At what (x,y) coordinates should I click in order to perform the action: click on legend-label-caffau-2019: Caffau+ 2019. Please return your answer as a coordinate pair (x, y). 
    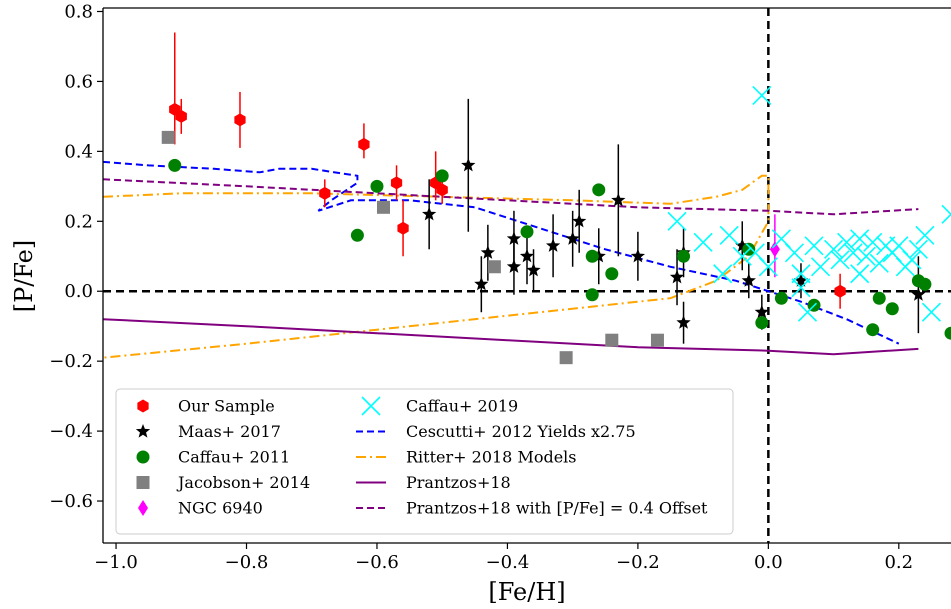
    Looking at the image, I should click on (462, 406).